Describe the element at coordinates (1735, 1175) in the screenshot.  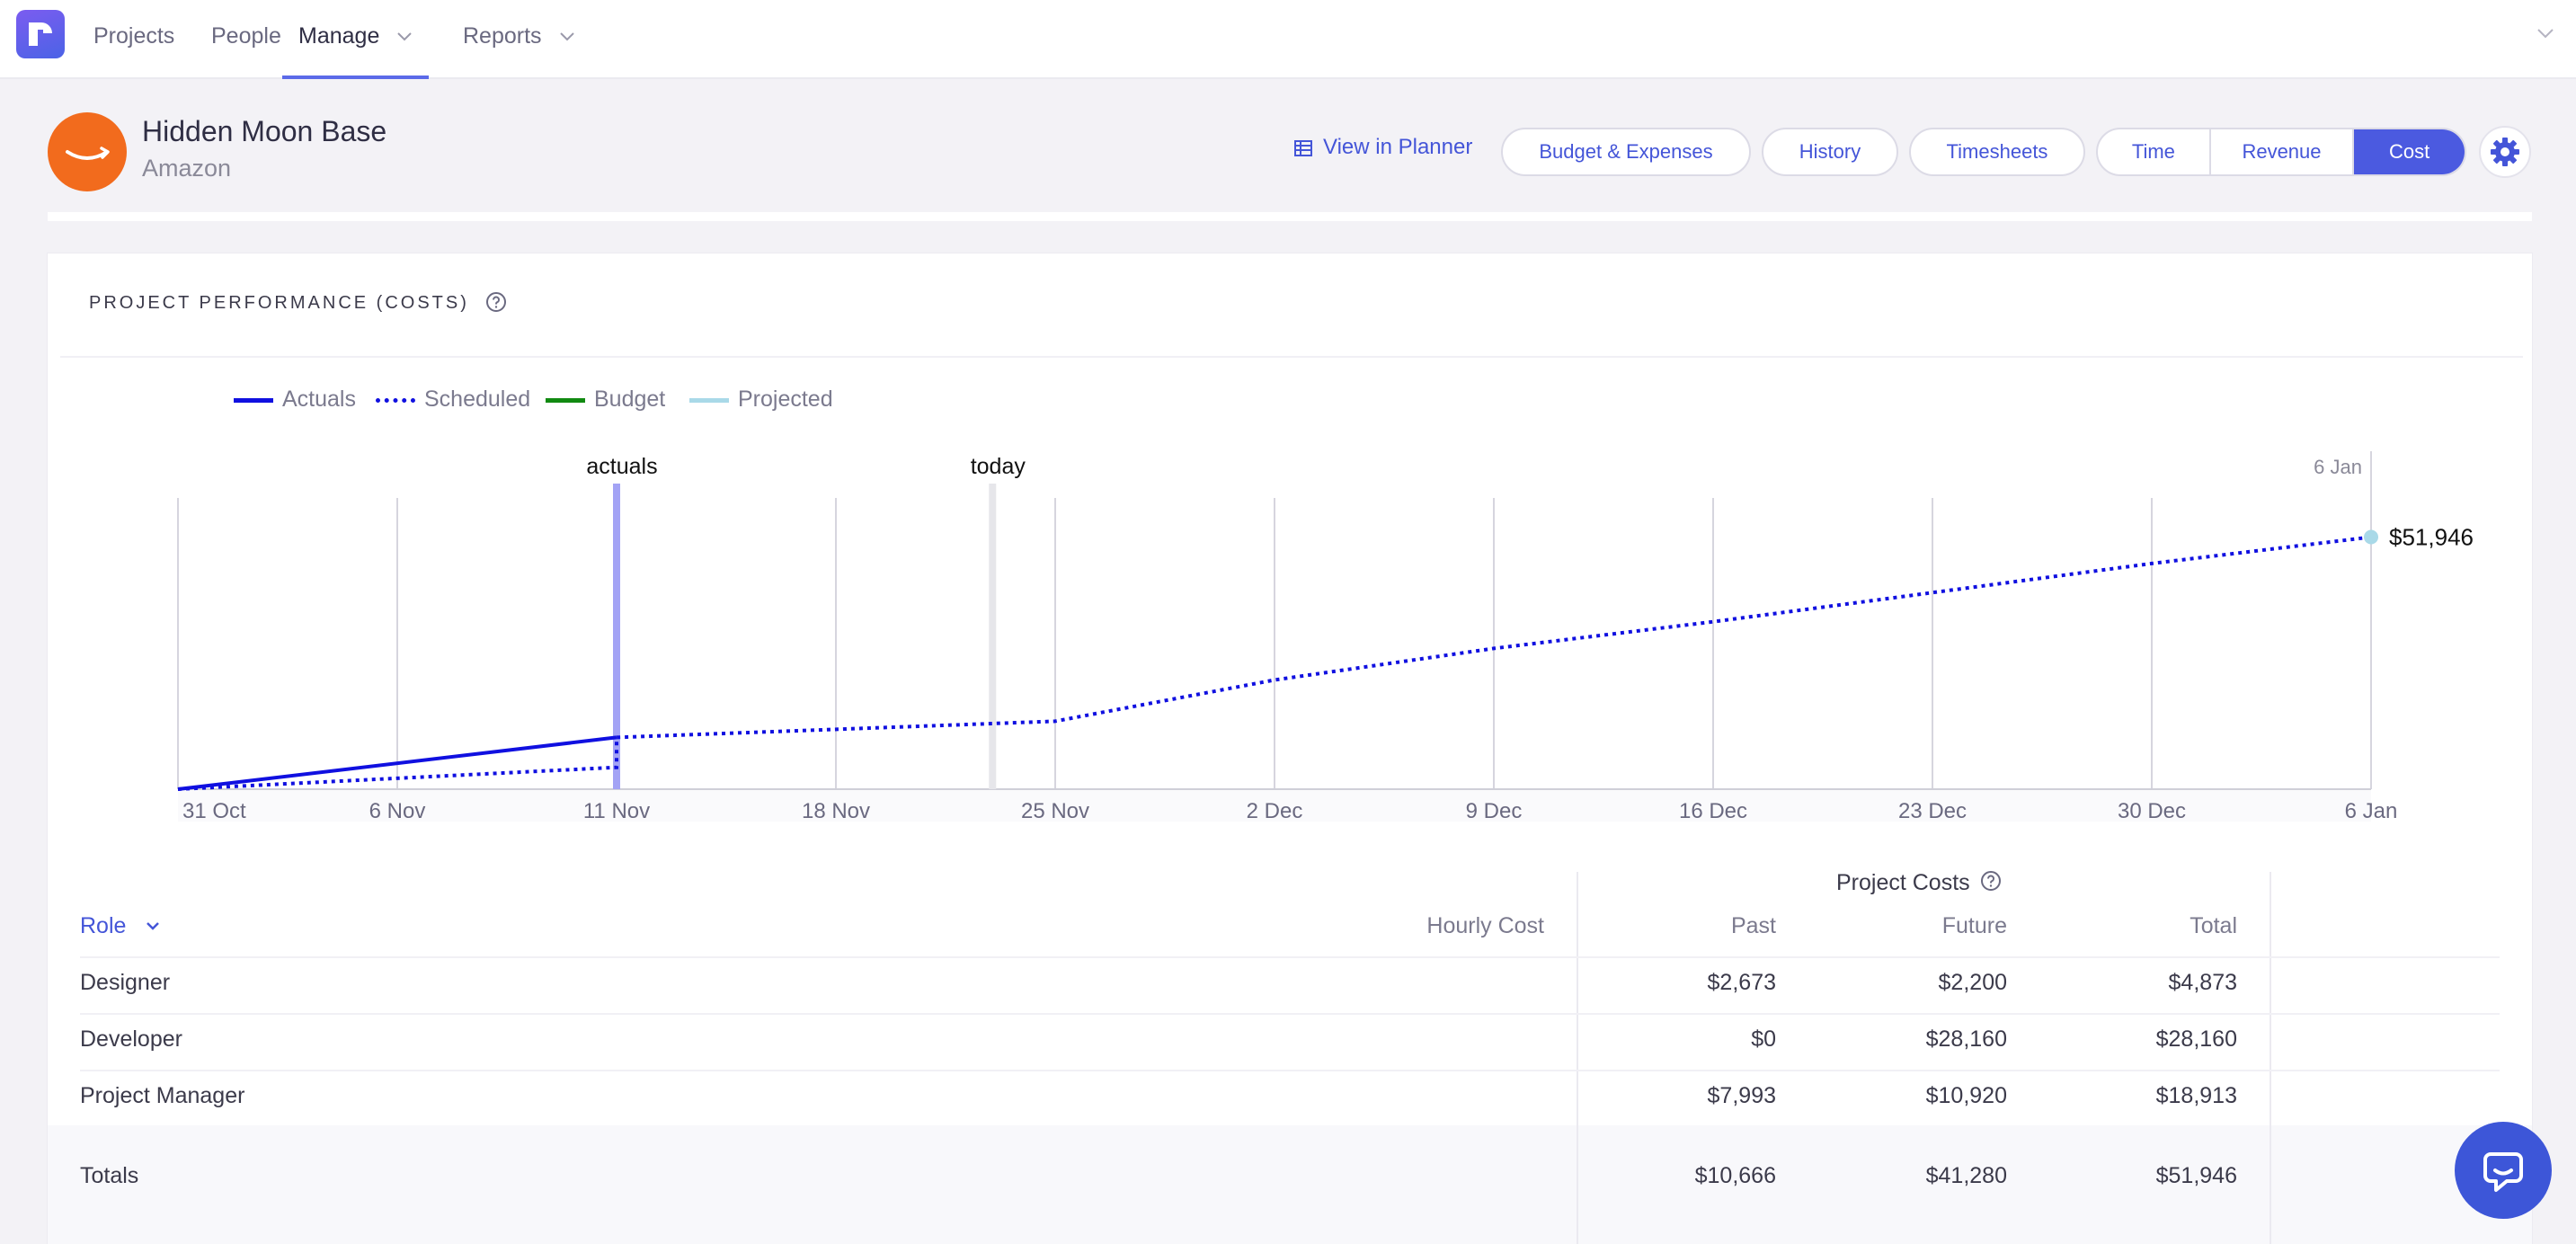
I see `totals-past: $10,666` at that location.